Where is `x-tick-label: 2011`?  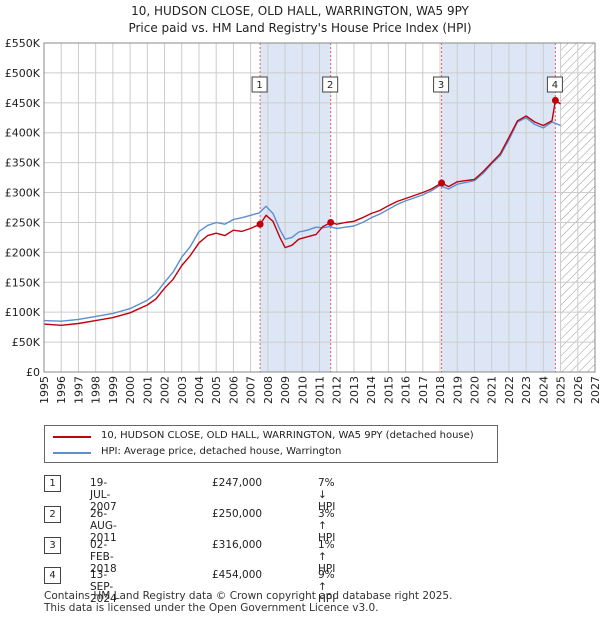 x-tick-label: 2011 is located at coordinates (320, 390).